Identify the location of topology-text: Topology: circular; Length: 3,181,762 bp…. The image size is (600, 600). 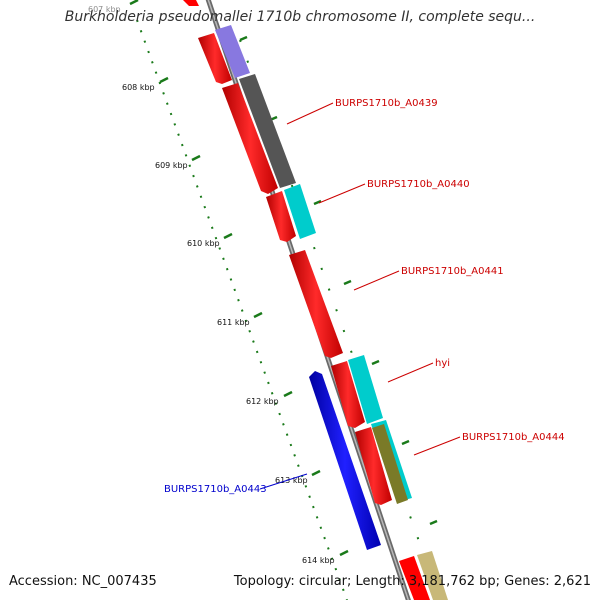
(412, 581).